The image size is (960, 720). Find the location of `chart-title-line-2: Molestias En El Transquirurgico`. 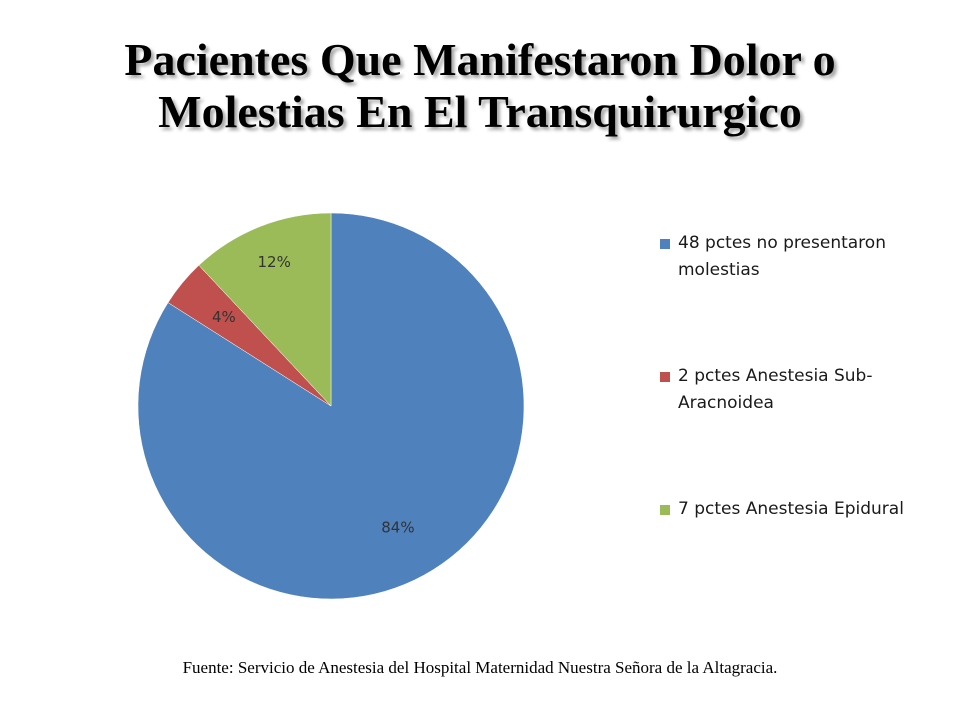

chart-title-line-2: Molestias En El Transquirurgico is located at coordinates (480, 111).